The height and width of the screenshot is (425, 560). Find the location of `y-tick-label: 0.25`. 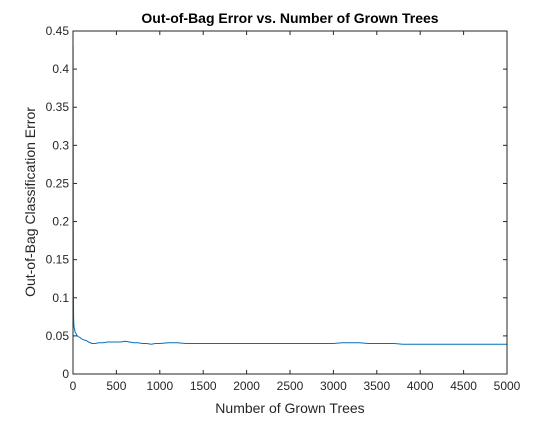

y-tick-label: 0.25 is located at coordinates (58, 183).